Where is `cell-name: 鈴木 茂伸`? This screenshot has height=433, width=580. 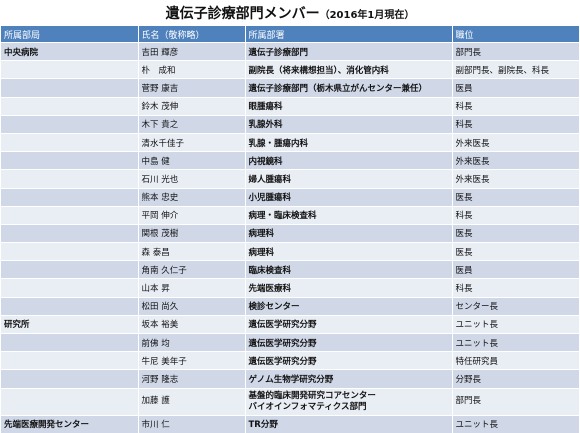 cell-name: 鈴木 茂伸 is located at coordinates (192, 106).